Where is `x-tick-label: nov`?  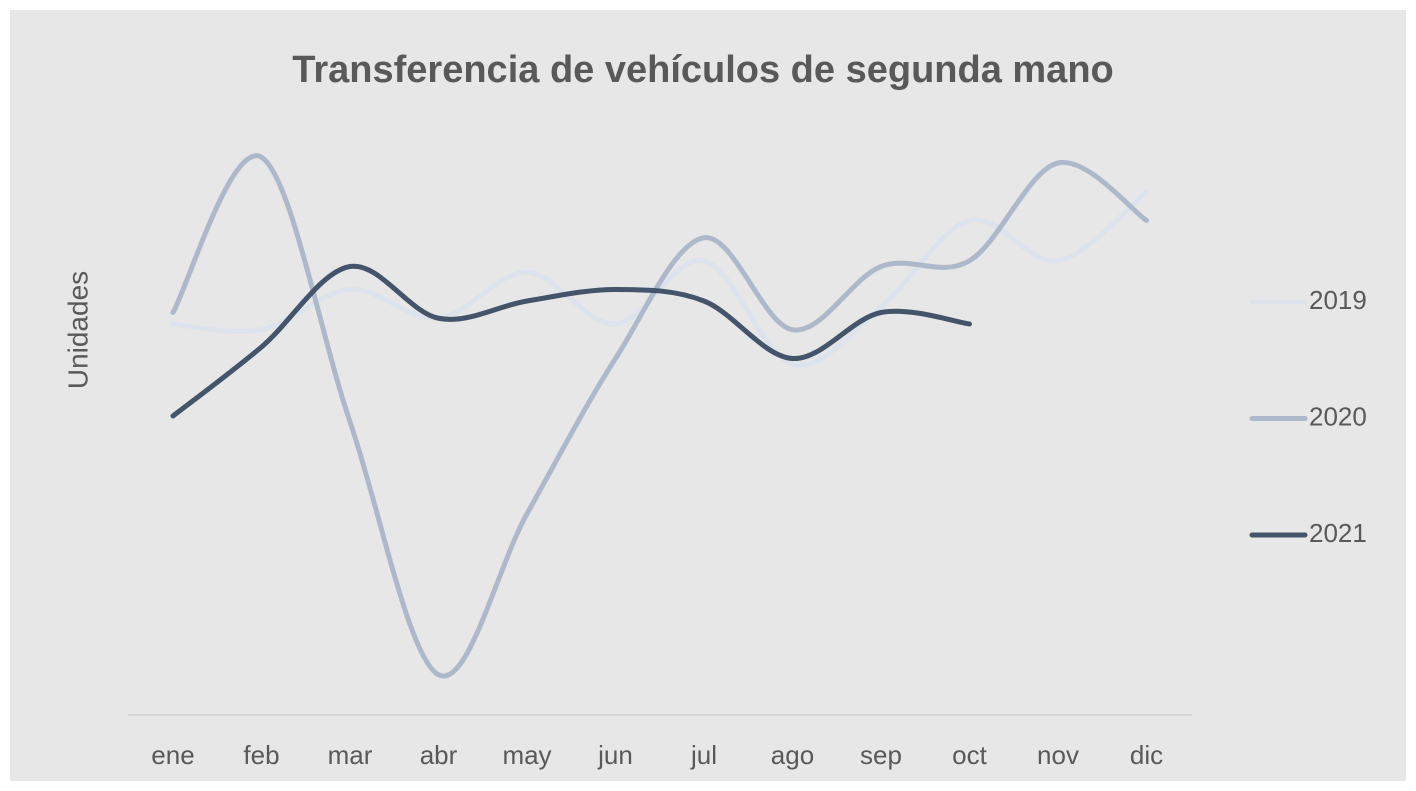
x-tick-label: nov is located at coordinates (1058, 755).